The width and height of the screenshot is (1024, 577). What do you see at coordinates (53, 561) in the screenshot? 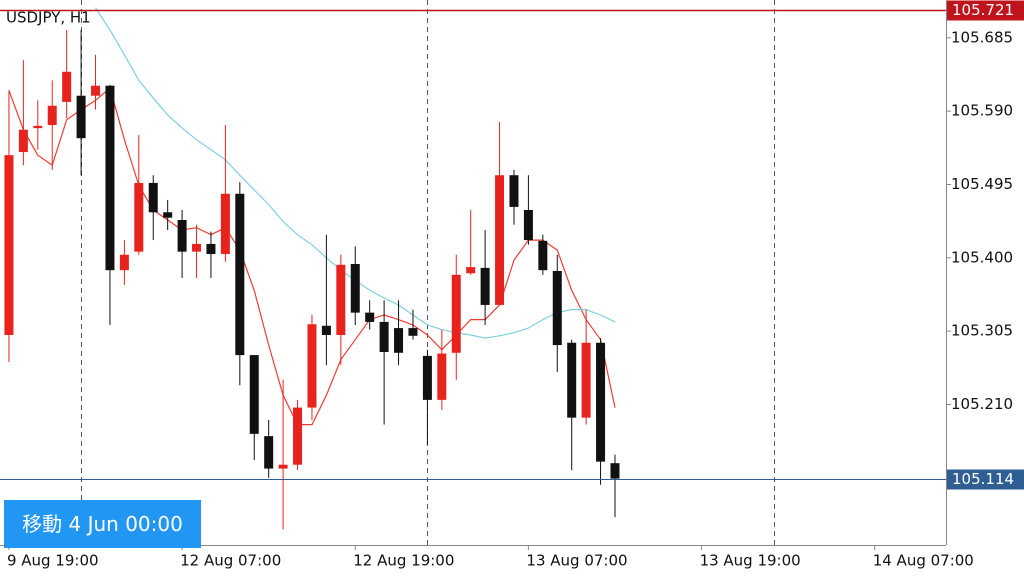
I see `x-tick-label: 9 Aug 19:00` at bounding box center [53, 561].